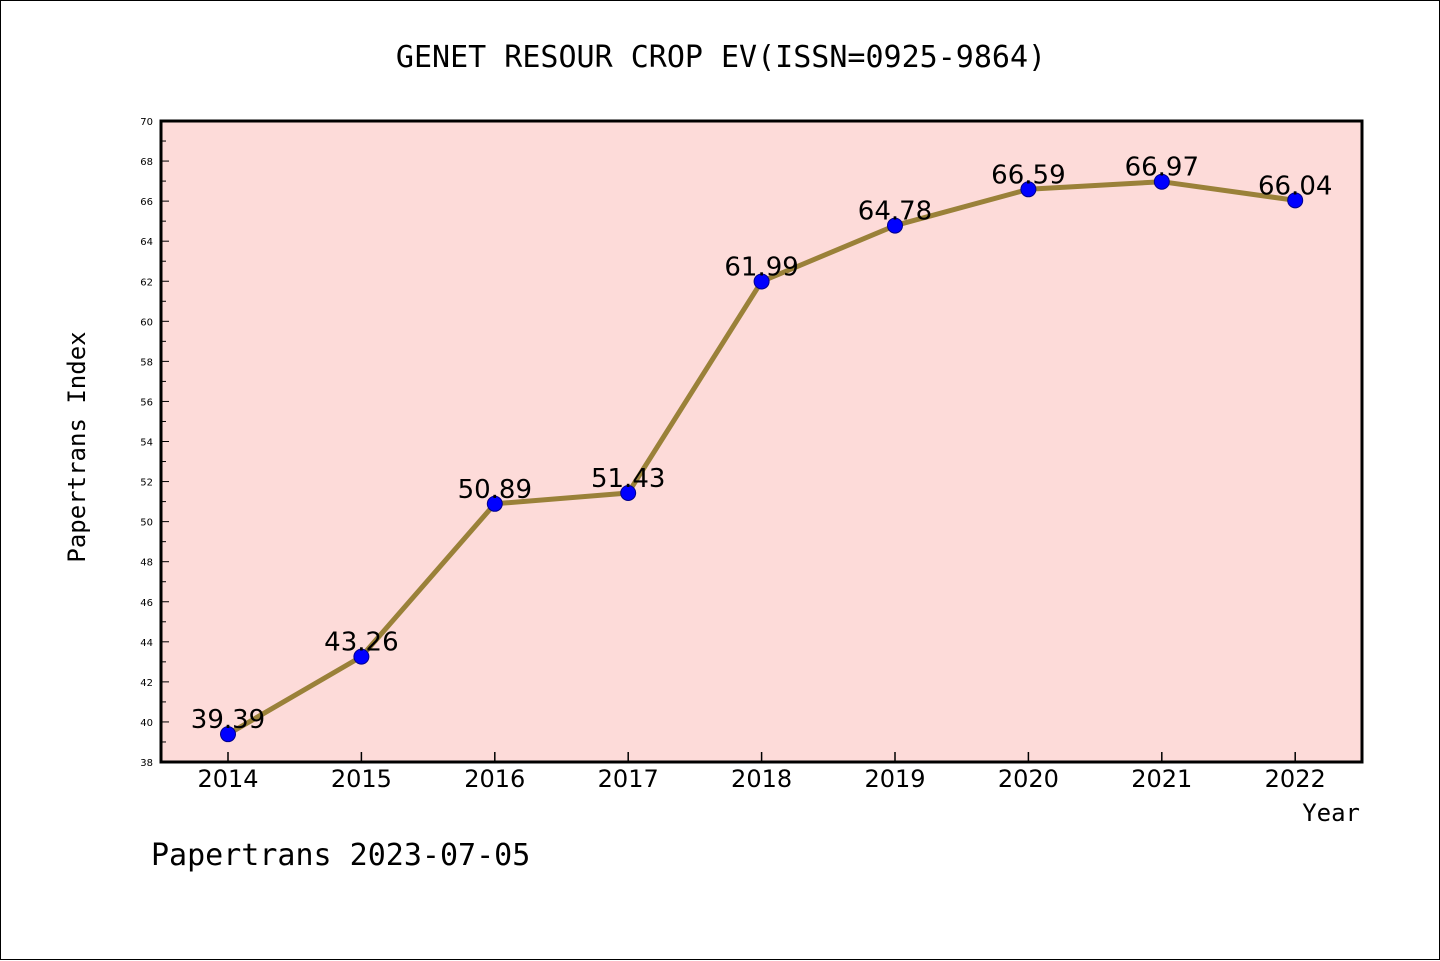 This screenshot has width=1440, height=961. What do you see at coordinates (77, 446) in the screenshot?
I see `y-axis-label: Papertrans Index` at bounding box center [77, 446].